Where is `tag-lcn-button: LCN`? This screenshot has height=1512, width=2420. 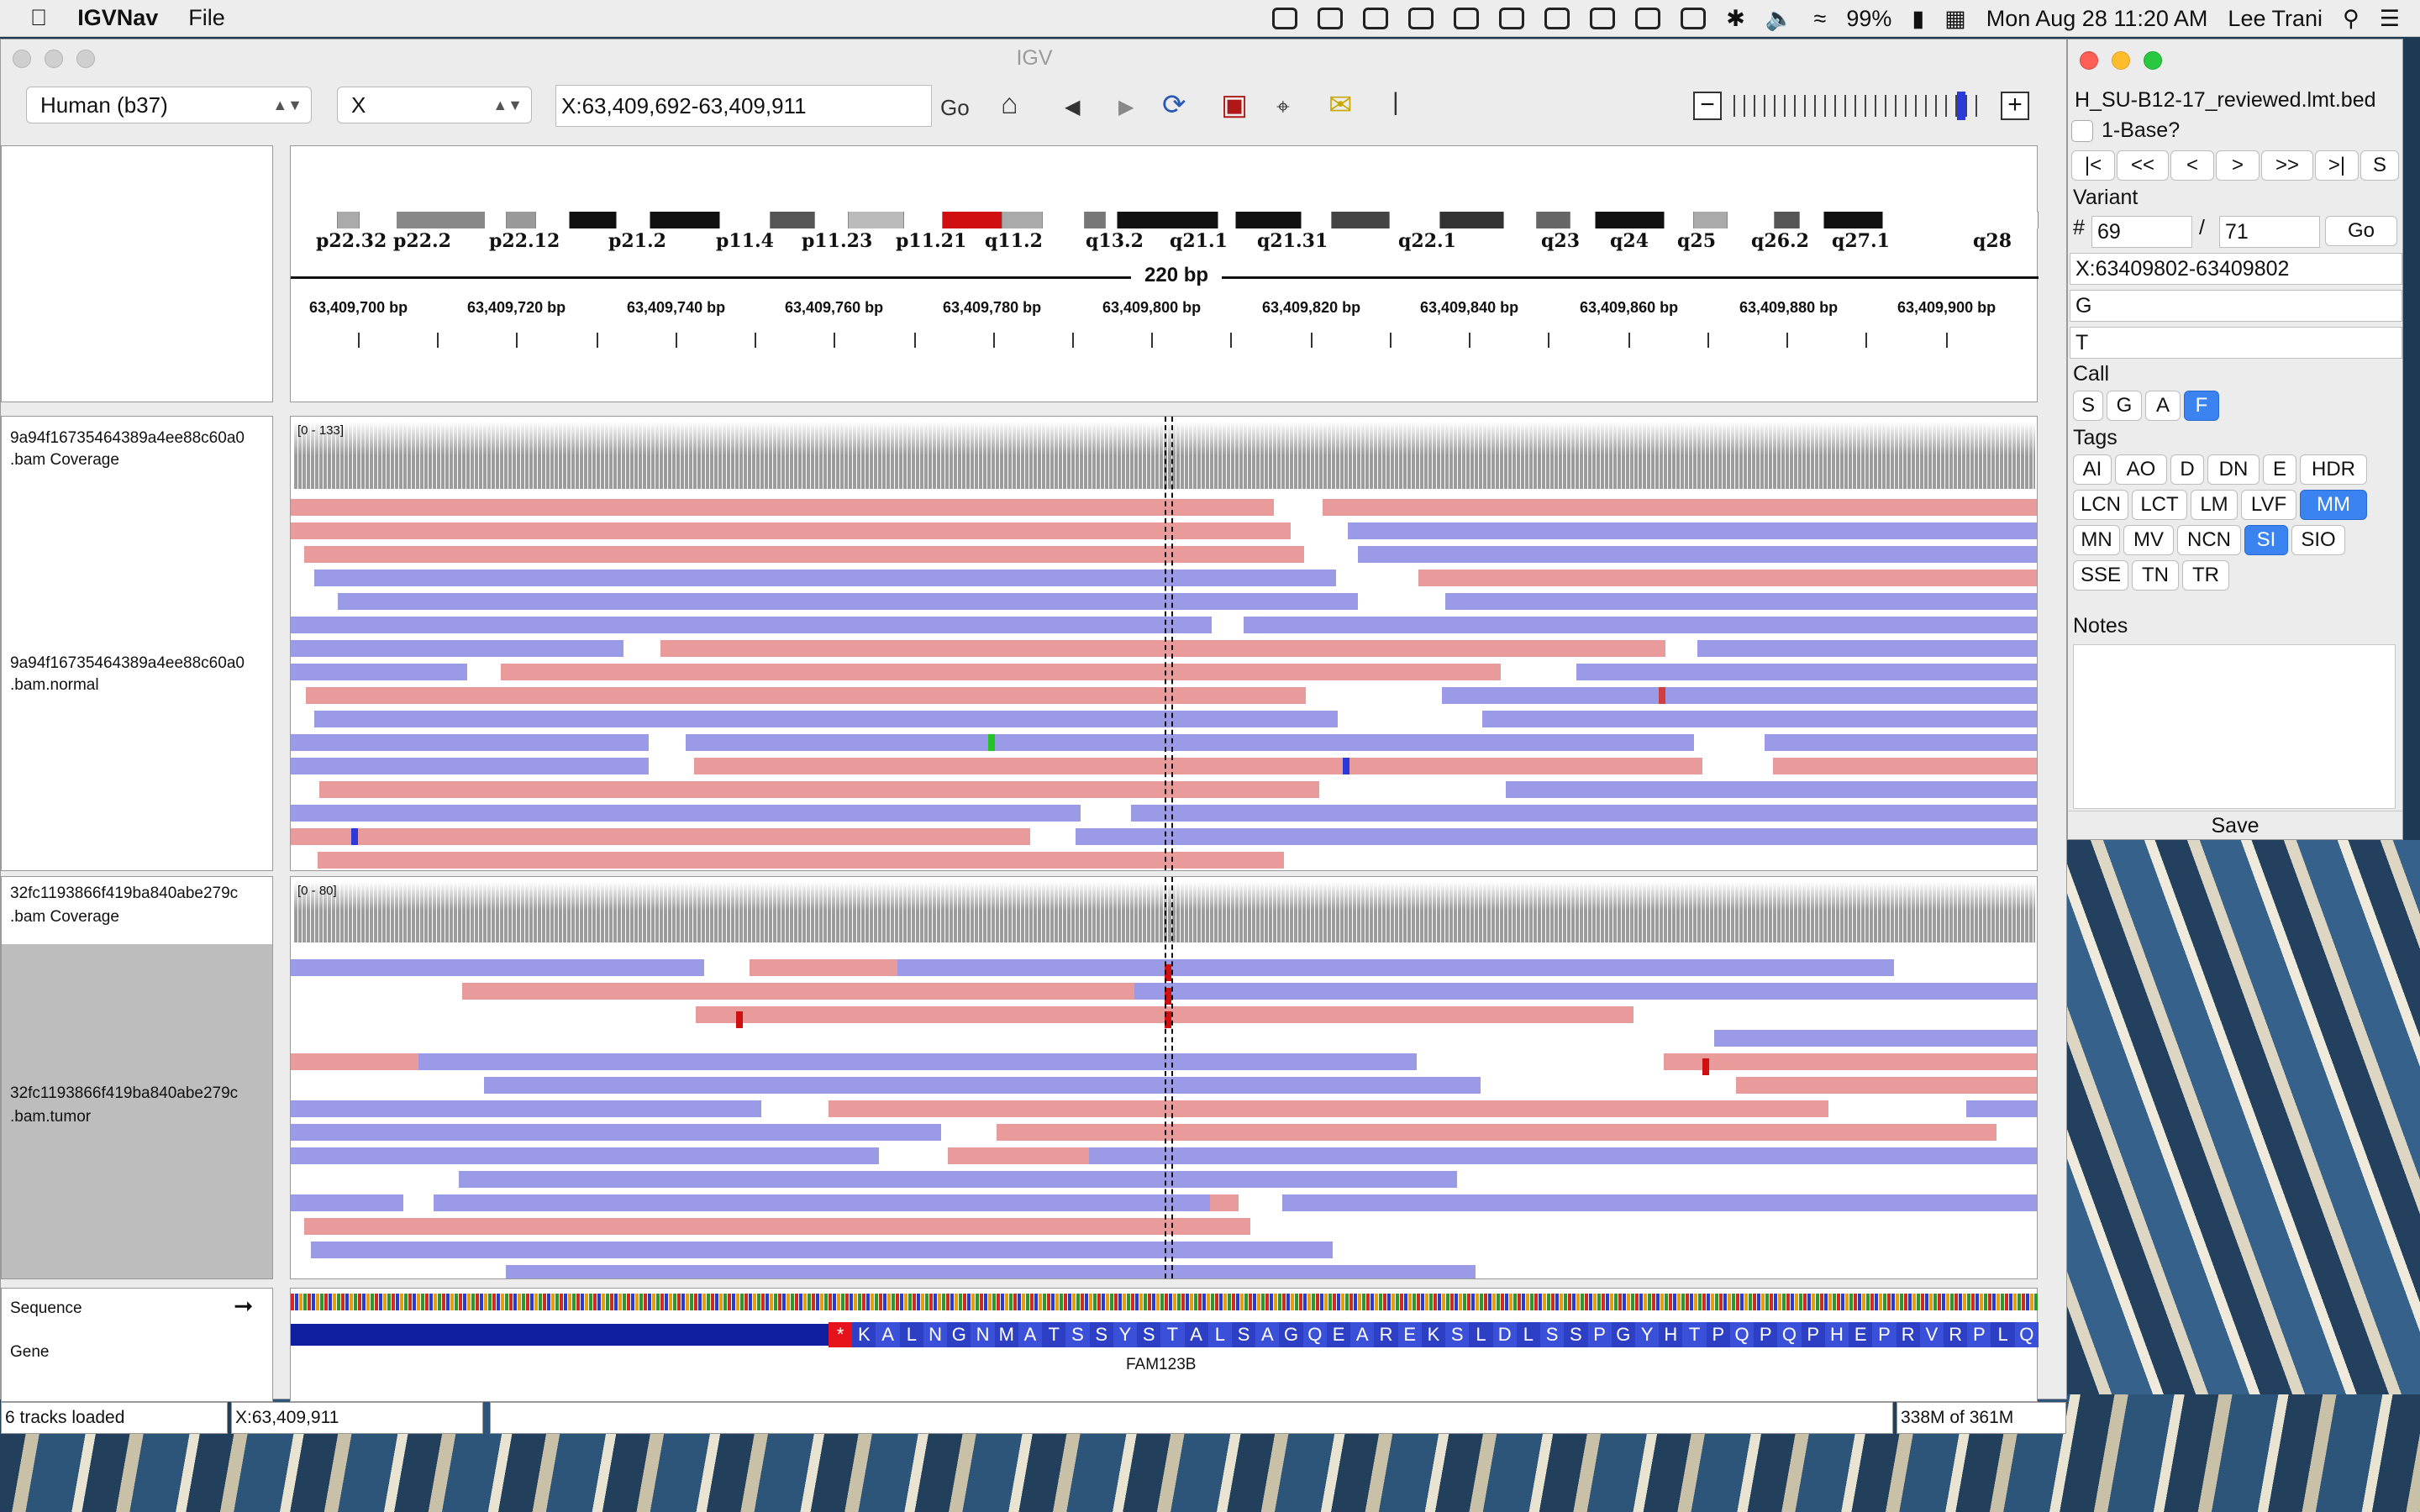 tag-lcn-button: LCN is located at coordinates (2100, 505).